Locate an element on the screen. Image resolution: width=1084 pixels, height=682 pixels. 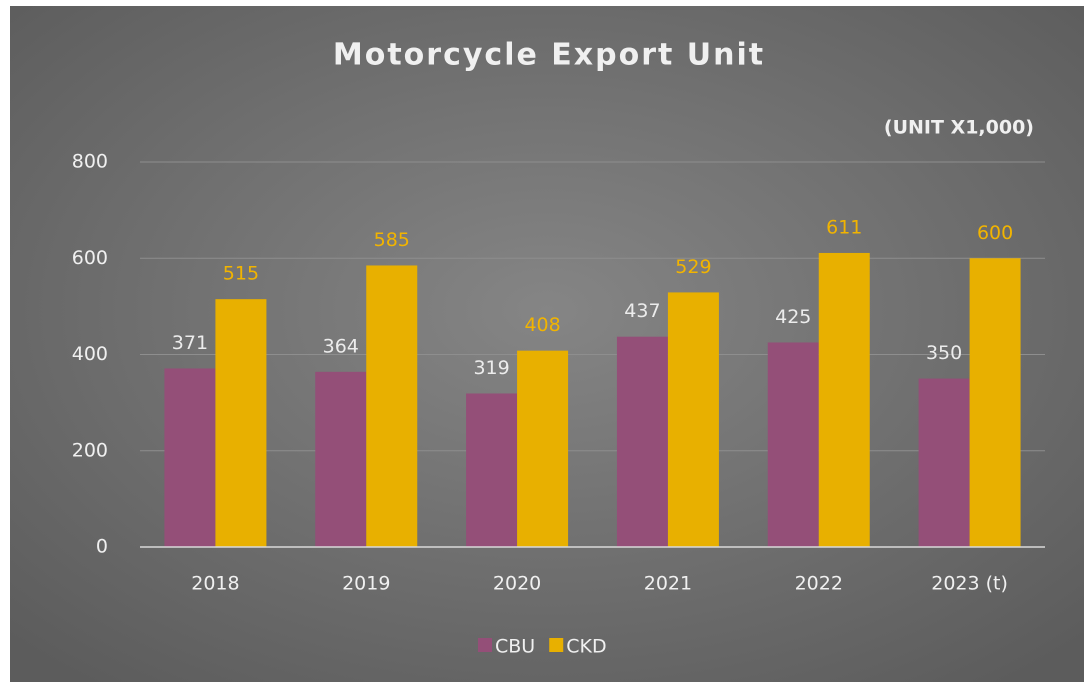
x-tick-label: 2020 is located at coordinates (517, 584).